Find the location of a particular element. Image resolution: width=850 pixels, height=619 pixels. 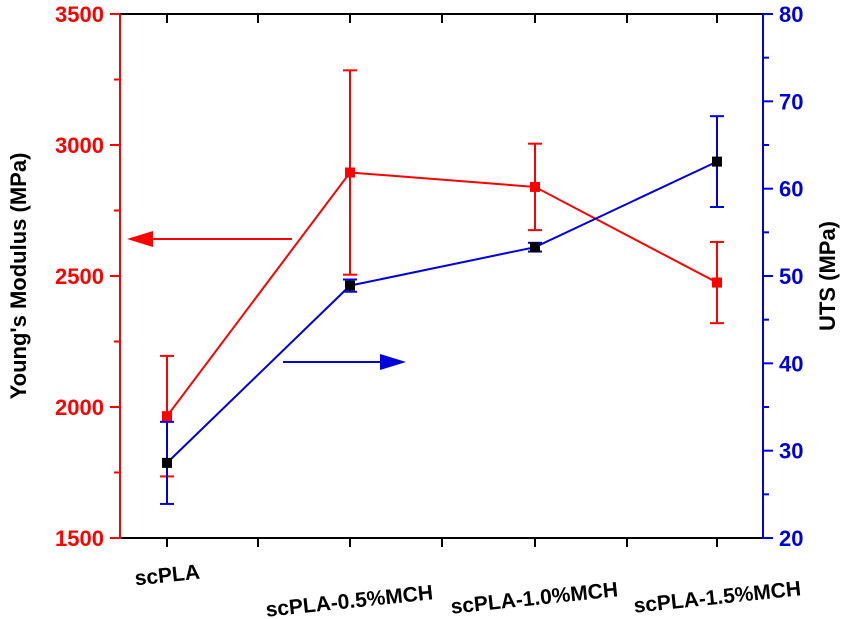

left-tick-label: 1500 is located at coordinates (79, 538).